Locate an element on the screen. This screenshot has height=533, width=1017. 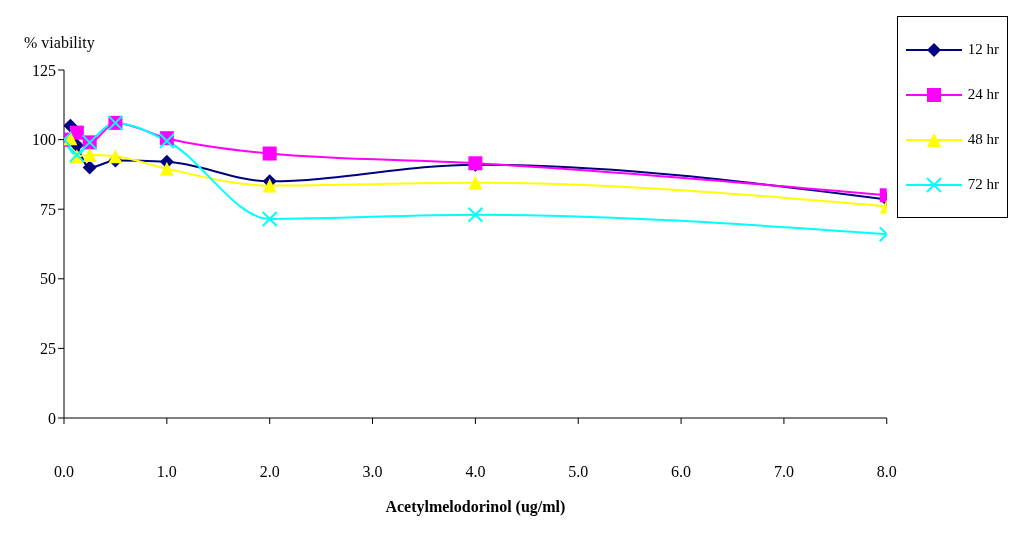
legend-label: 48 hr is located at coordinates (983, 139).